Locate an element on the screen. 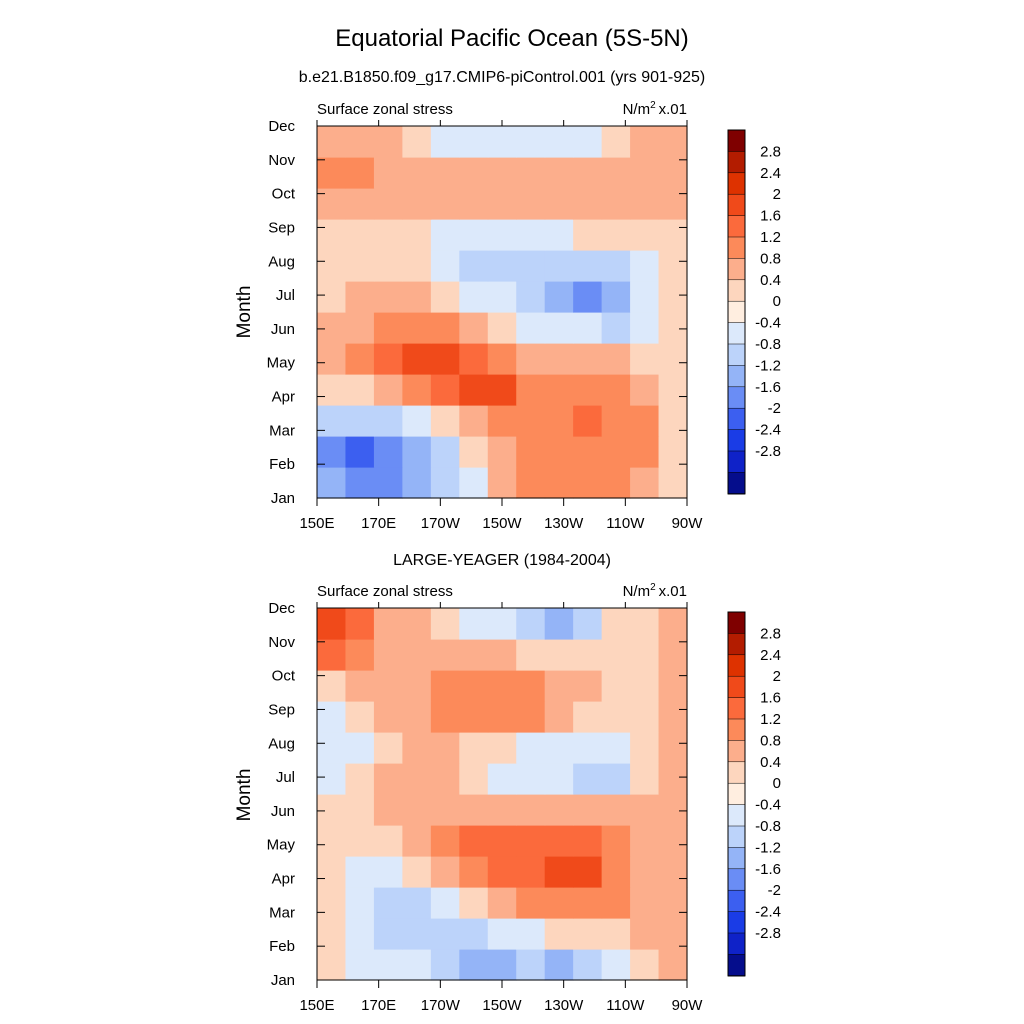  x-tick-label: 150E is located at coordinates (316, 1005).